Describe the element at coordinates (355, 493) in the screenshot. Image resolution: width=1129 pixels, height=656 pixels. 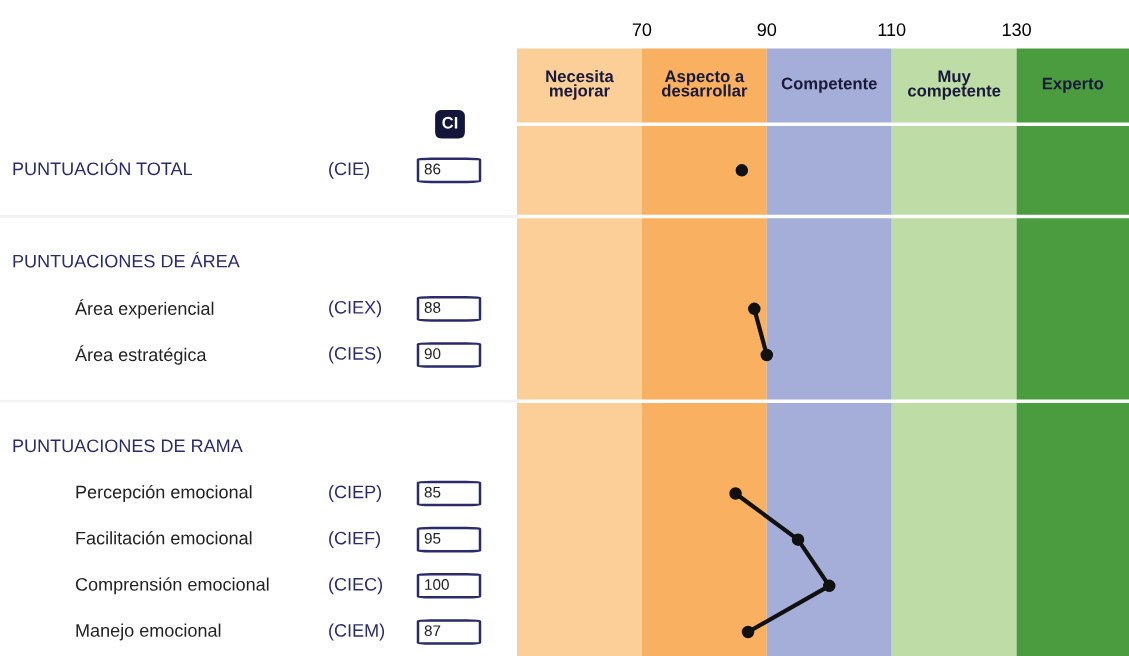
I see `text: (CIEP)` at that location.